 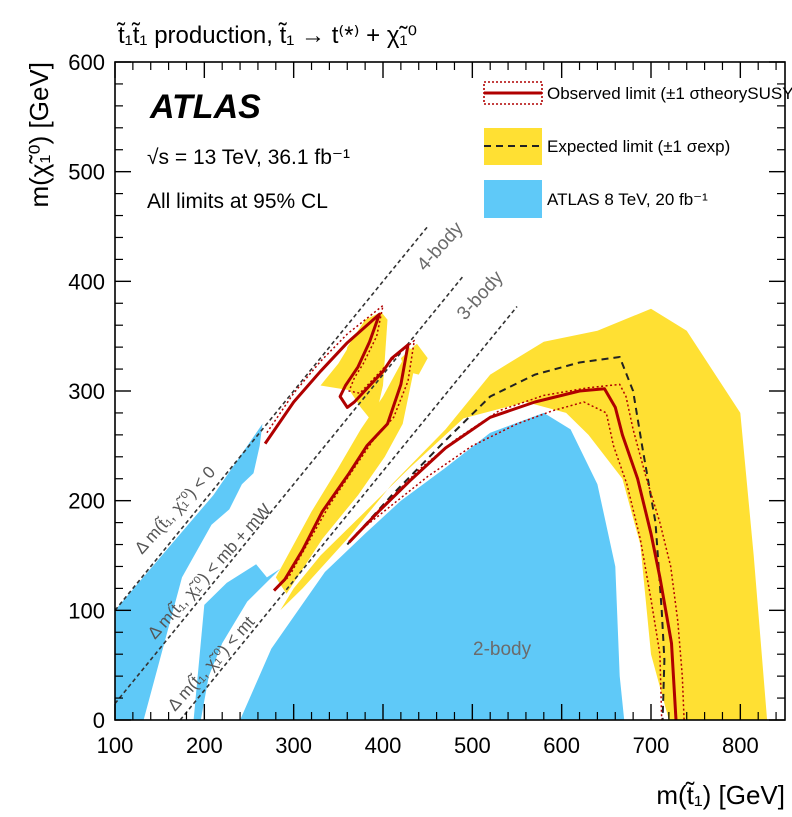 I want to click on legend-previous-label: ATLAS 8 TeV, 20 fb⁻¹, so click(x=627, y=199).